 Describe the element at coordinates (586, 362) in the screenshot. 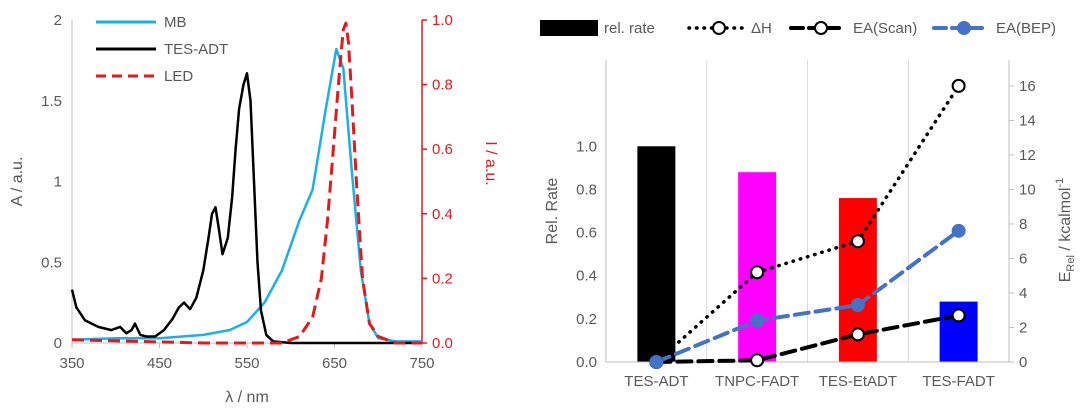

I see `y-tick-label: 0.0` at that location.